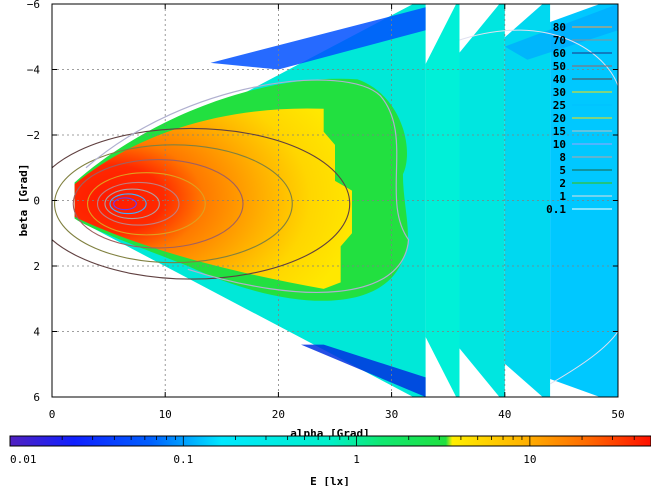 This screenshot has height=486, width=651. What do you see at coordinates (559, 40) in the screenshot?
I see `legend-label: 70` at bounding box center [559, 40].